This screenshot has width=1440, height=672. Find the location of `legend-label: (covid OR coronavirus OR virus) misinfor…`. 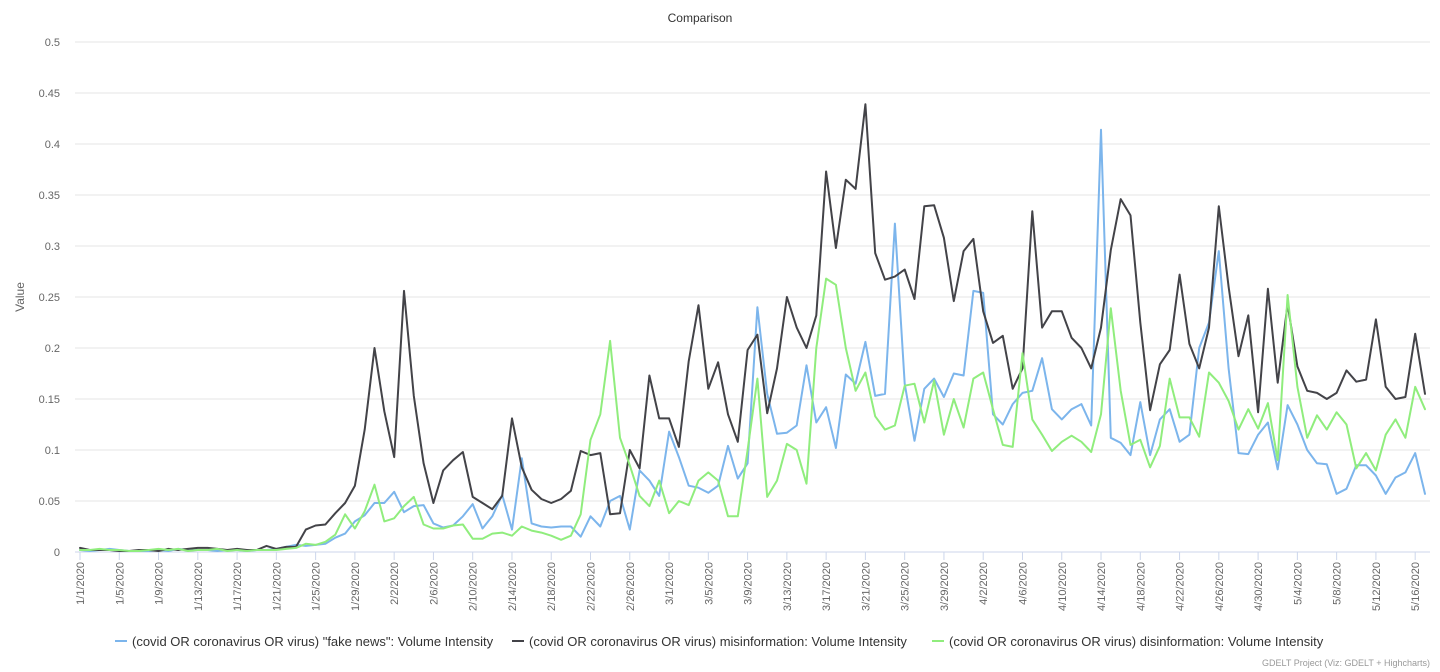

legend-label: (covid OR coronavirus OR virus) misinfor… is located at coordinates (718, 641).